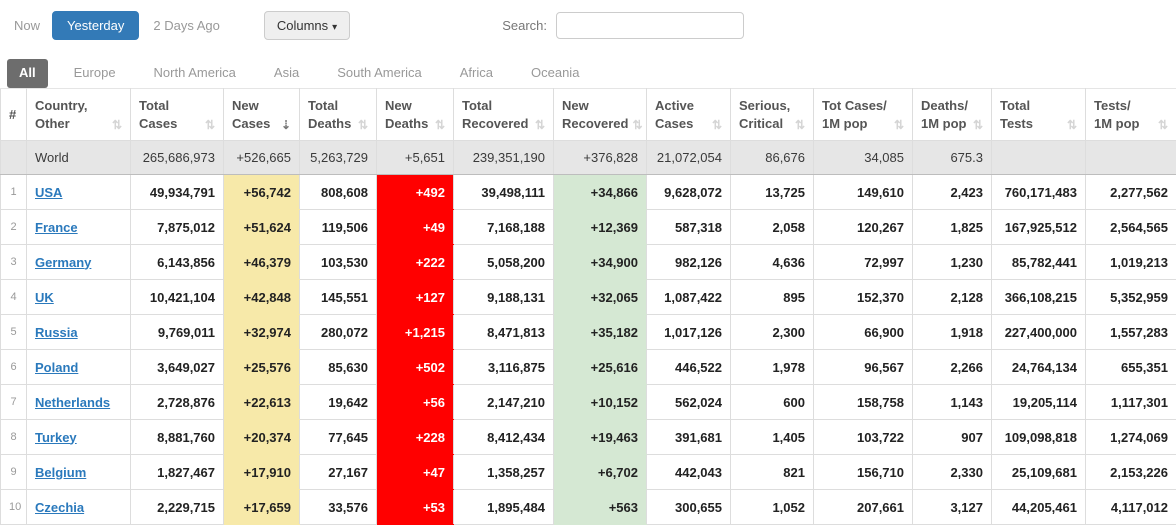 The image size is (1176, 527). What do you see at coordinates (73, 402) in the screenshot?
I see `country-link: Netherlands` at bounding box center [73, 402].